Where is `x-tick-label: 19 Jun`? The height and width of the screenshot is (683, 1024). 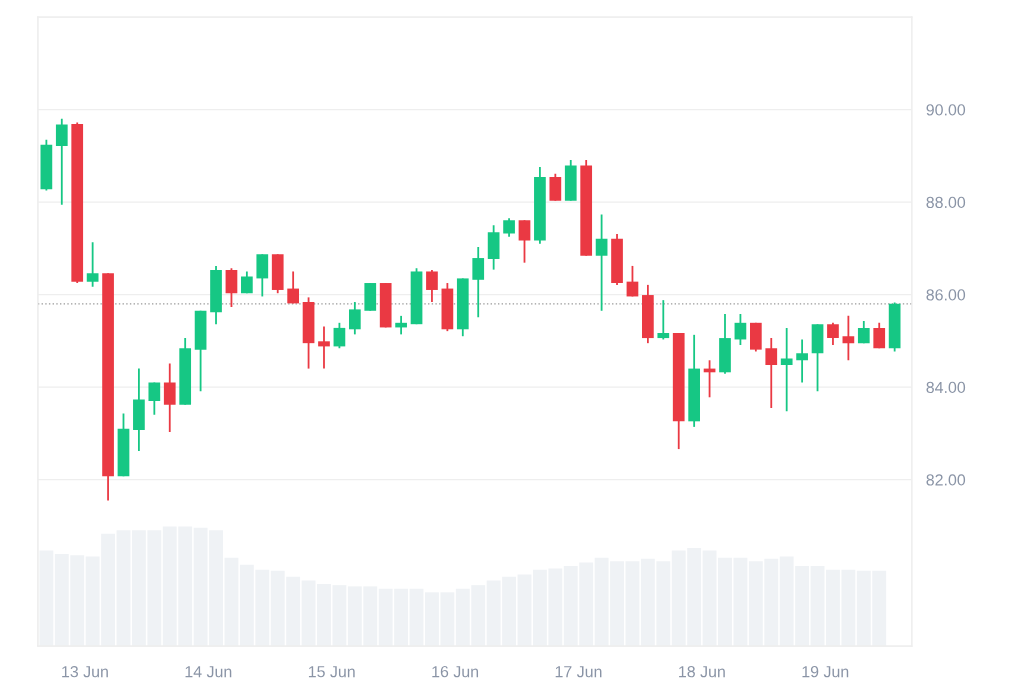 x-tick-label: 19 Jun is located at coordinates (825, 671).